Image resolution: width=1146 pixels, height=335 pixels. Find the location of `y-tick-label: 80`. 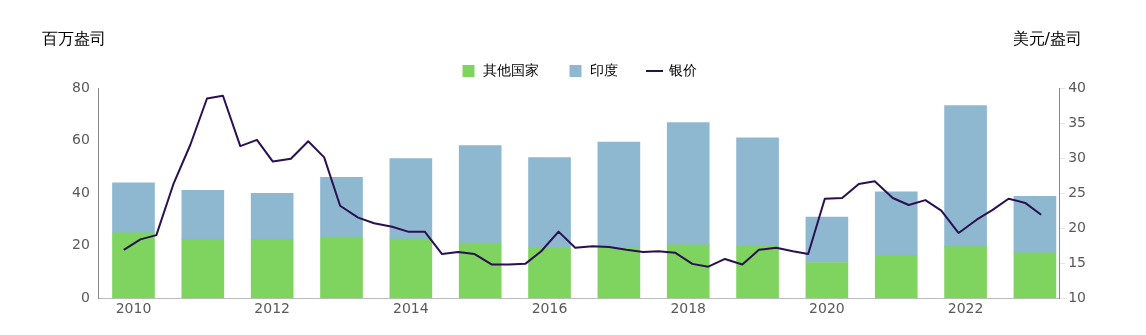

y-tick-label: 80 is located at coordinates (80, 86).